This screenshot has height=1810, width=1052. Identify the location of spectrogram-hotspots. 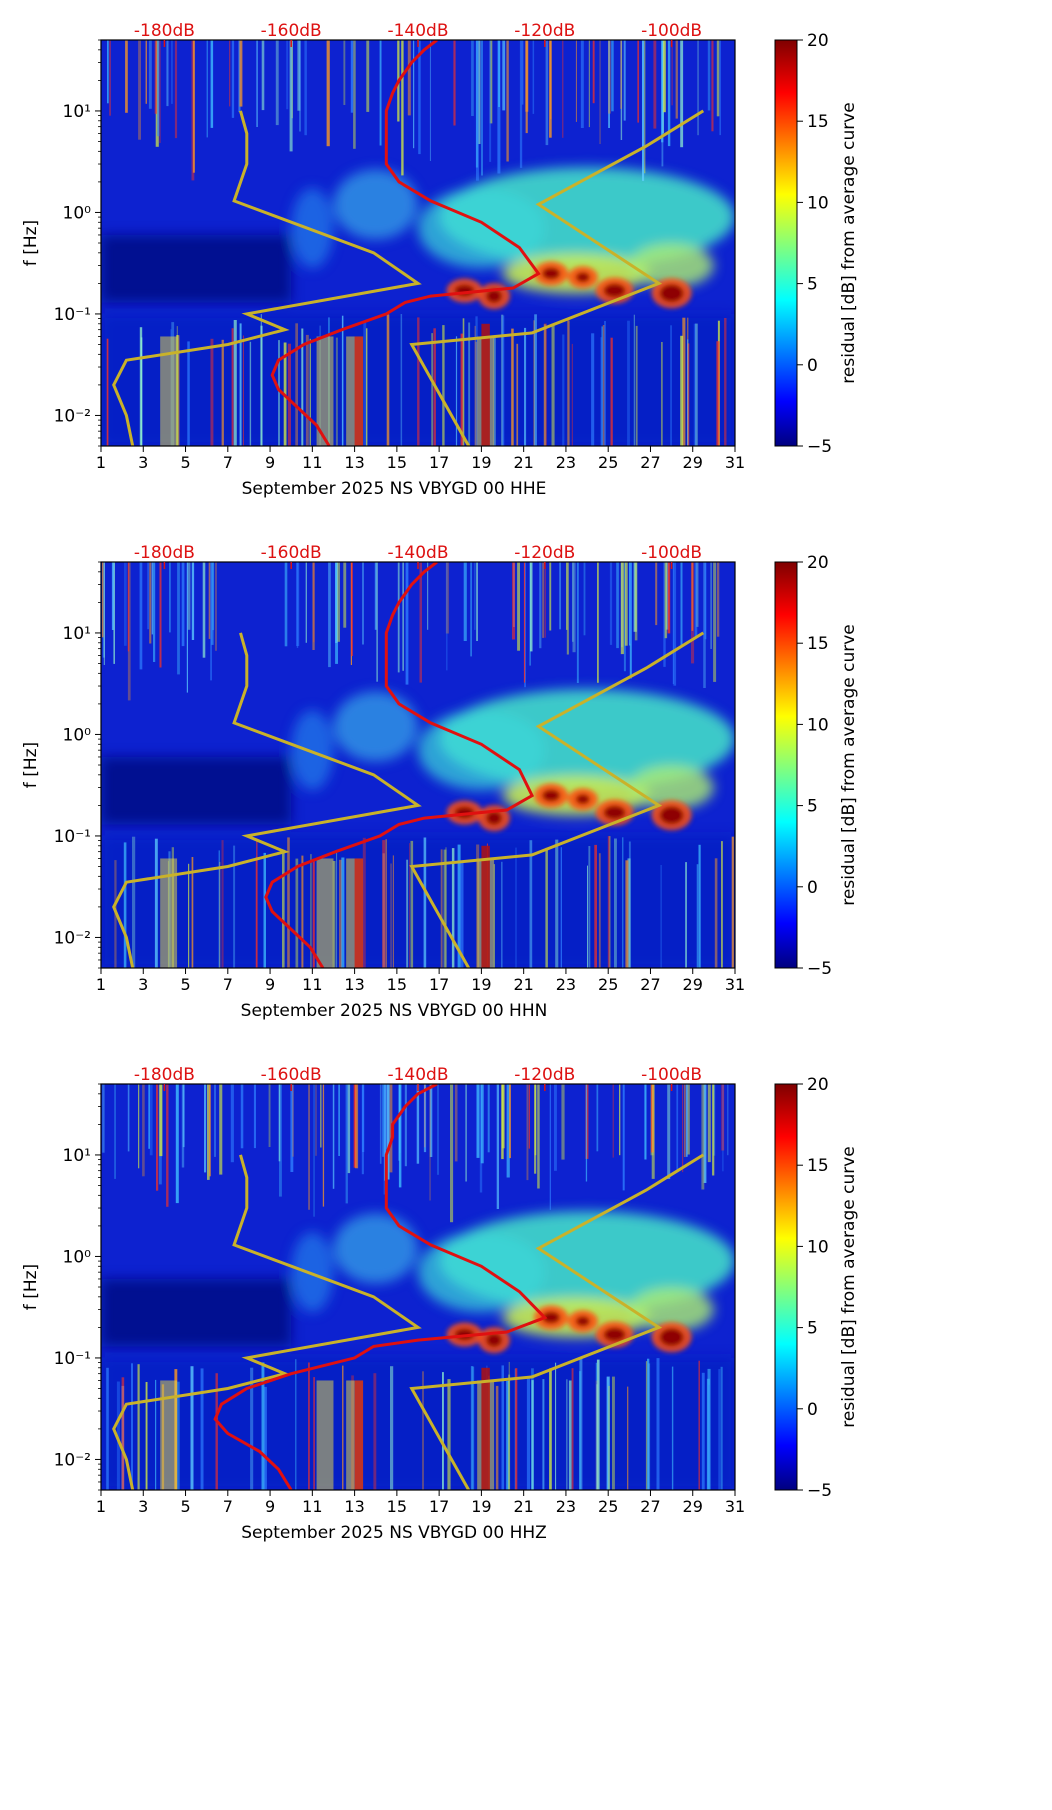
(569, 807).